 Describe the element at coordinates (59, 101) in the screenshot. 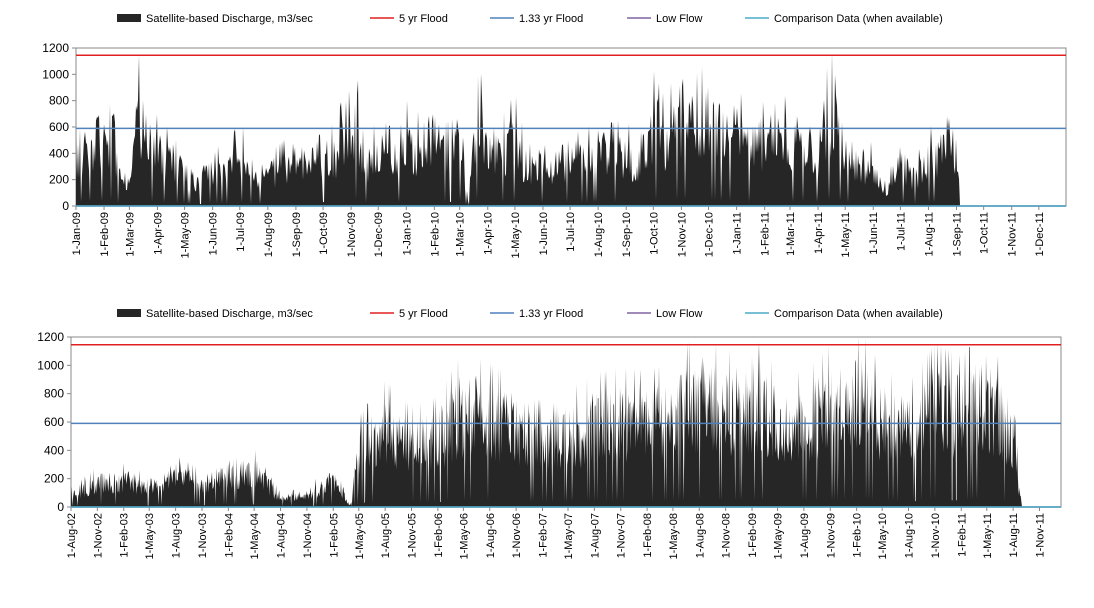

I see `chart0-y-tick-label-4: 800` at that location.